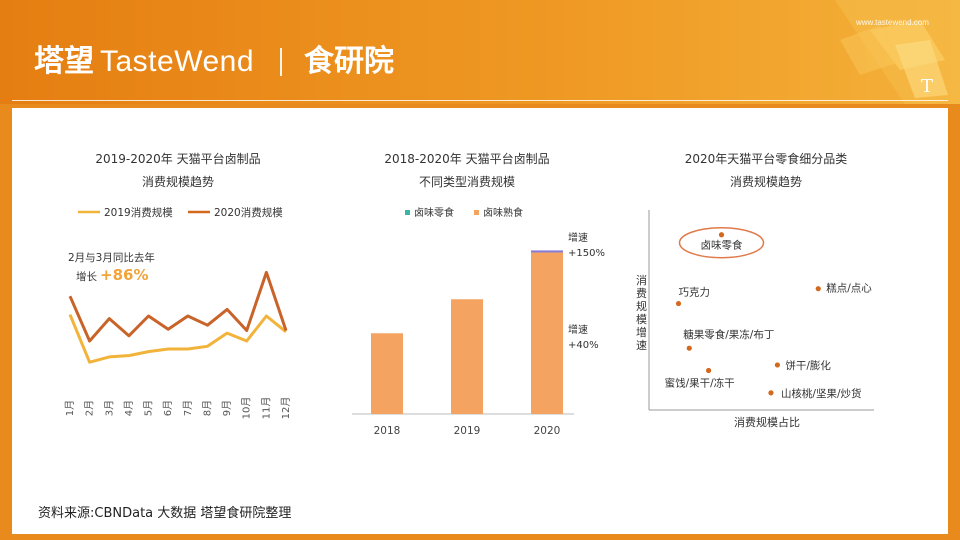  Describe the element at coordinates (177, 339) in the screenshot. I see `series-2019-line` at that location.